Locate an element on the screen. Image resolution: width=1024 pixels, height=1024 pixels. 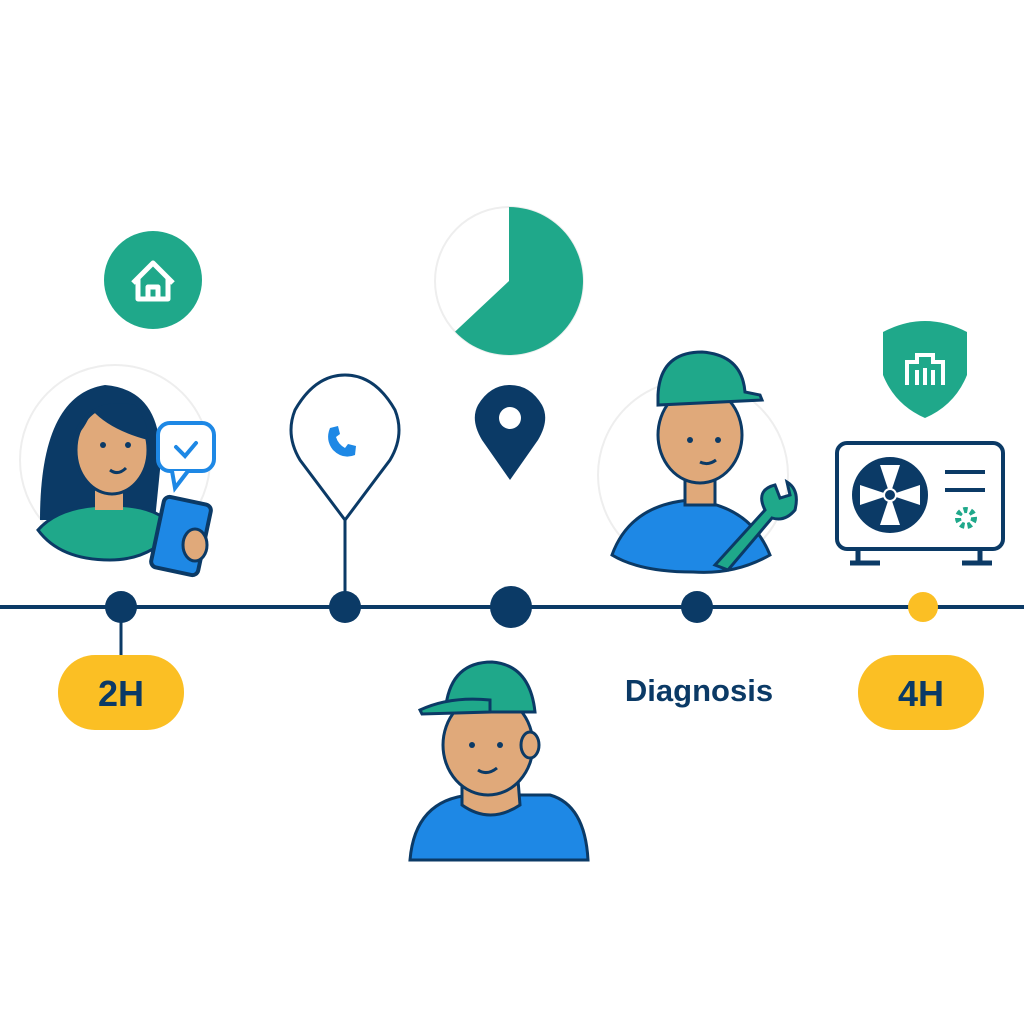
home-icon is located at coordinates (153, 280).